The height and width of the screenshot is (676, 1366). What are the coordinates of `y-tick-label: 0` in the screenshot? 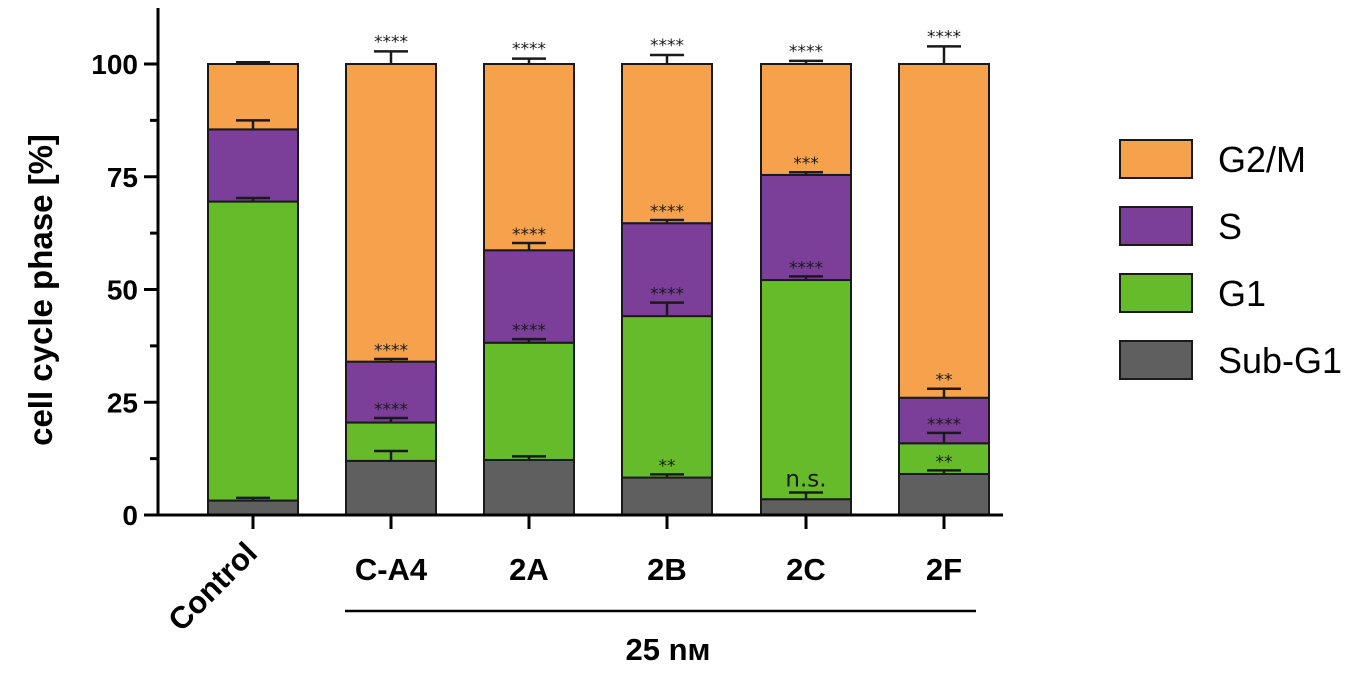 It's located at (130, 515).